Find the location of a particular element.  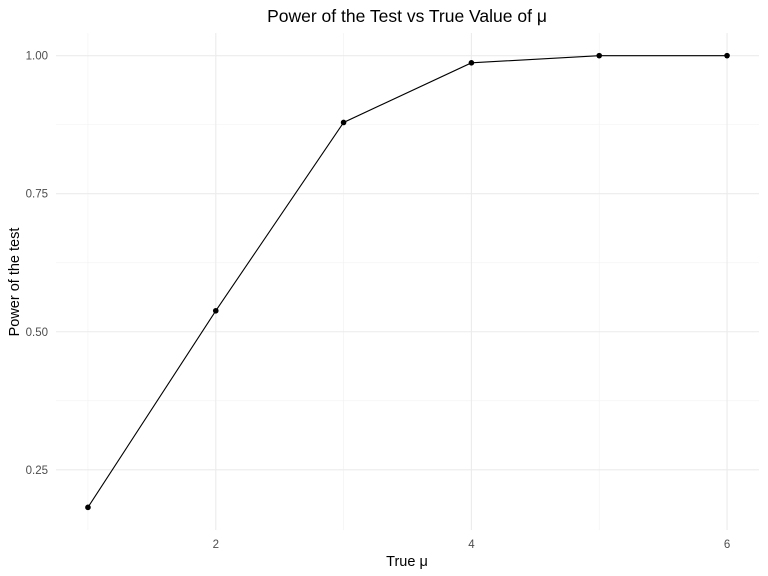

x-tick-label: 2 is located at coordinates (216, 545).